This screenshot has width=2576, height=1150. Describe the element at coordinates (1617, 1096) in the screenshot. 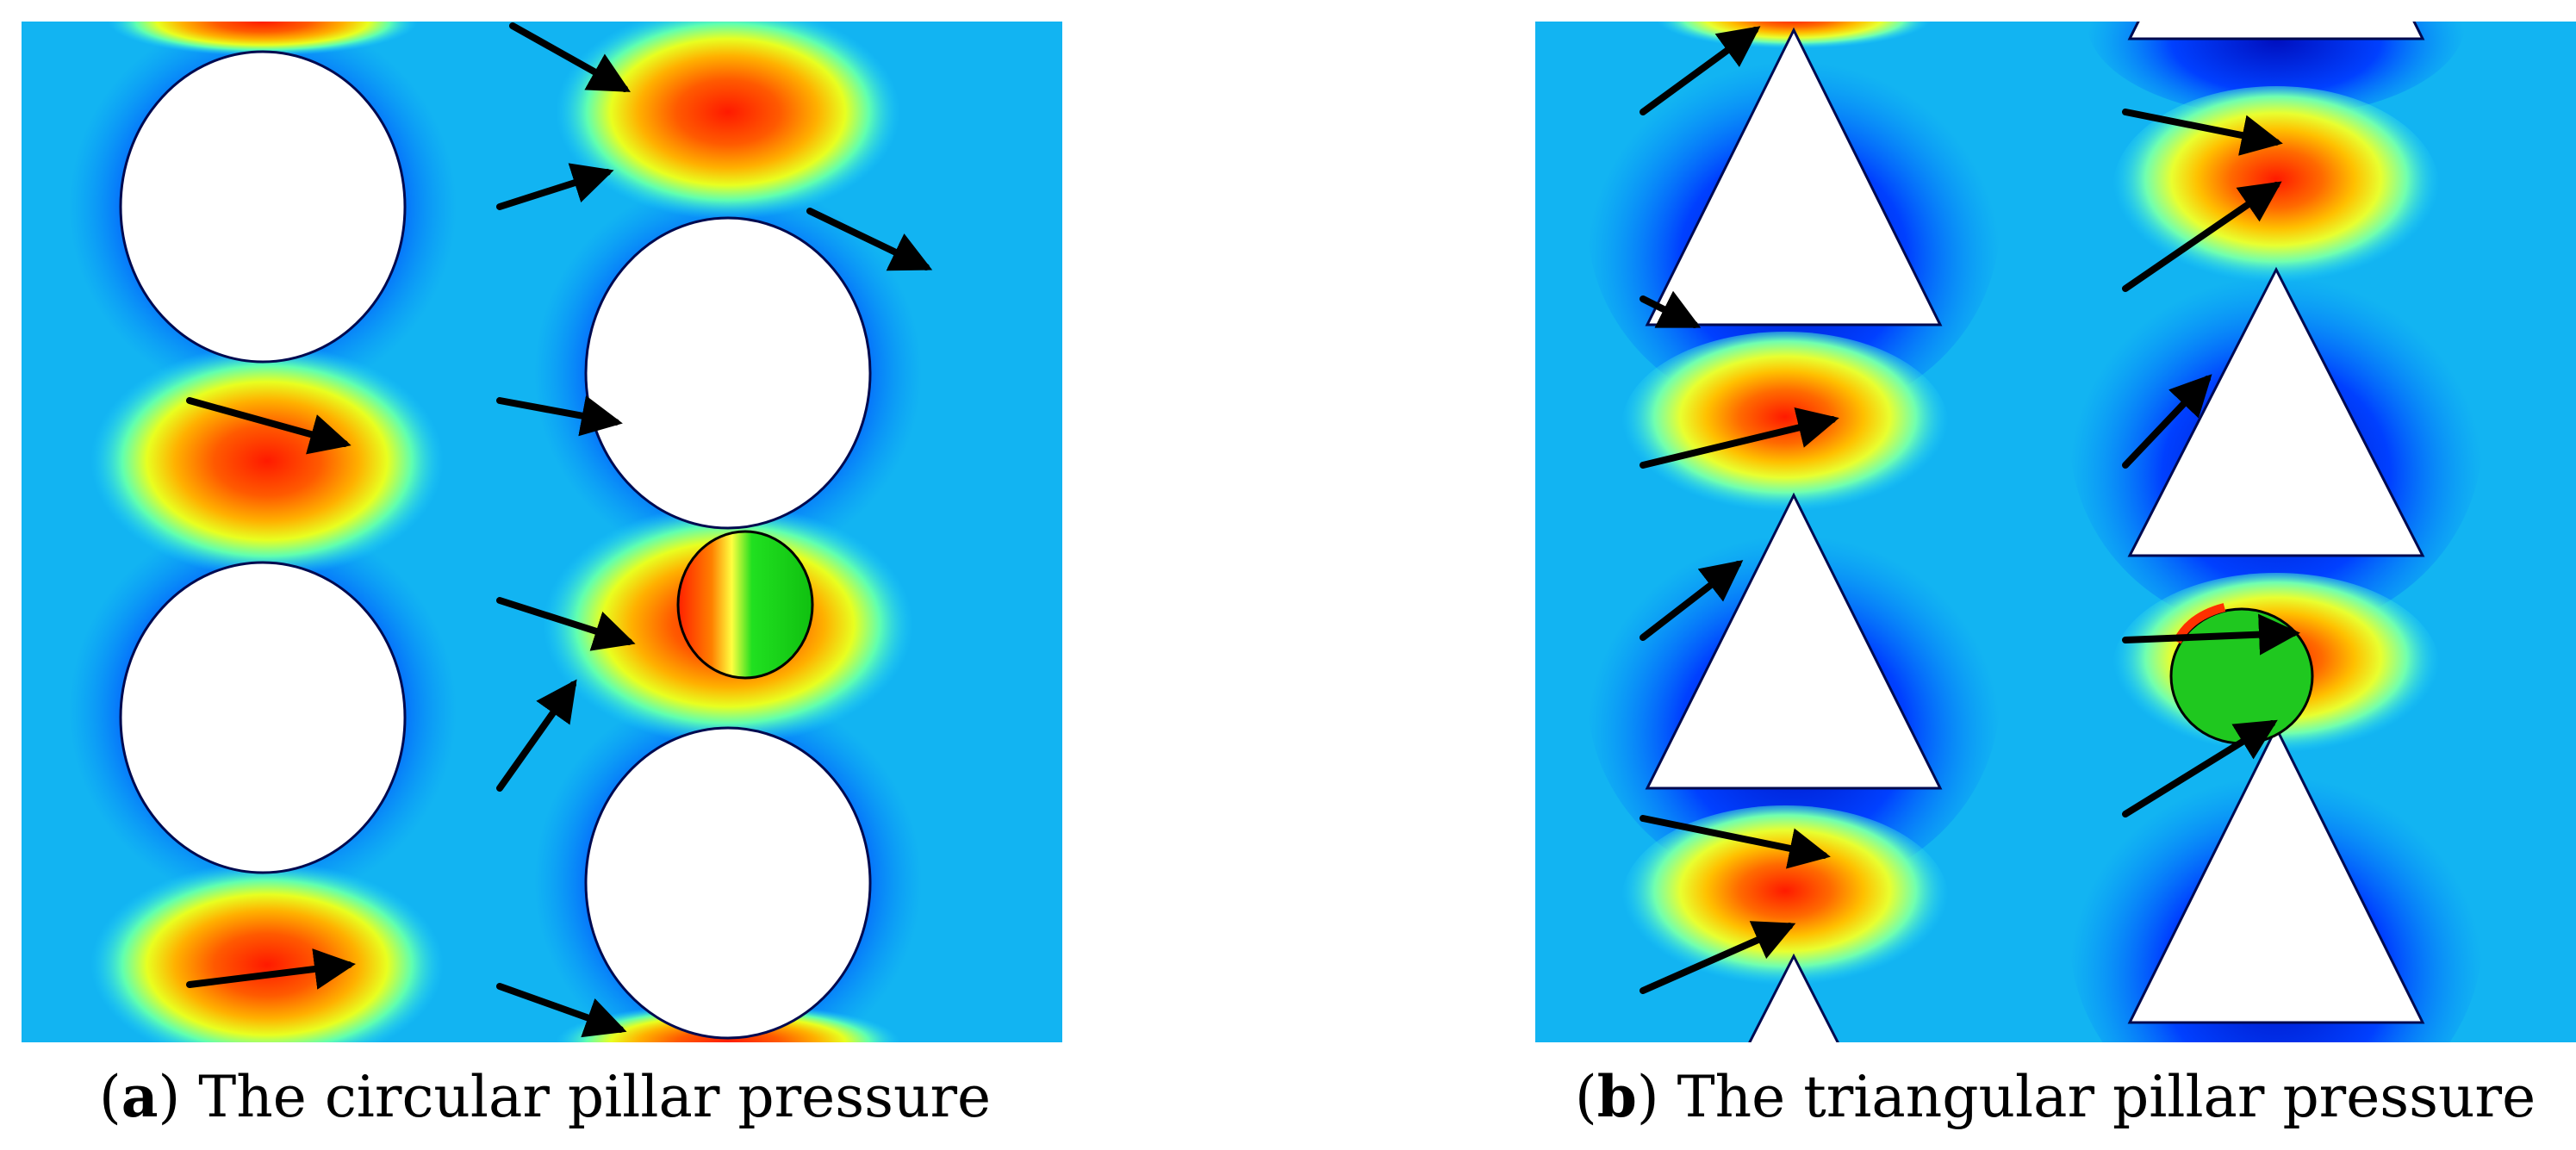

I see `caption-letter: b` at that location.